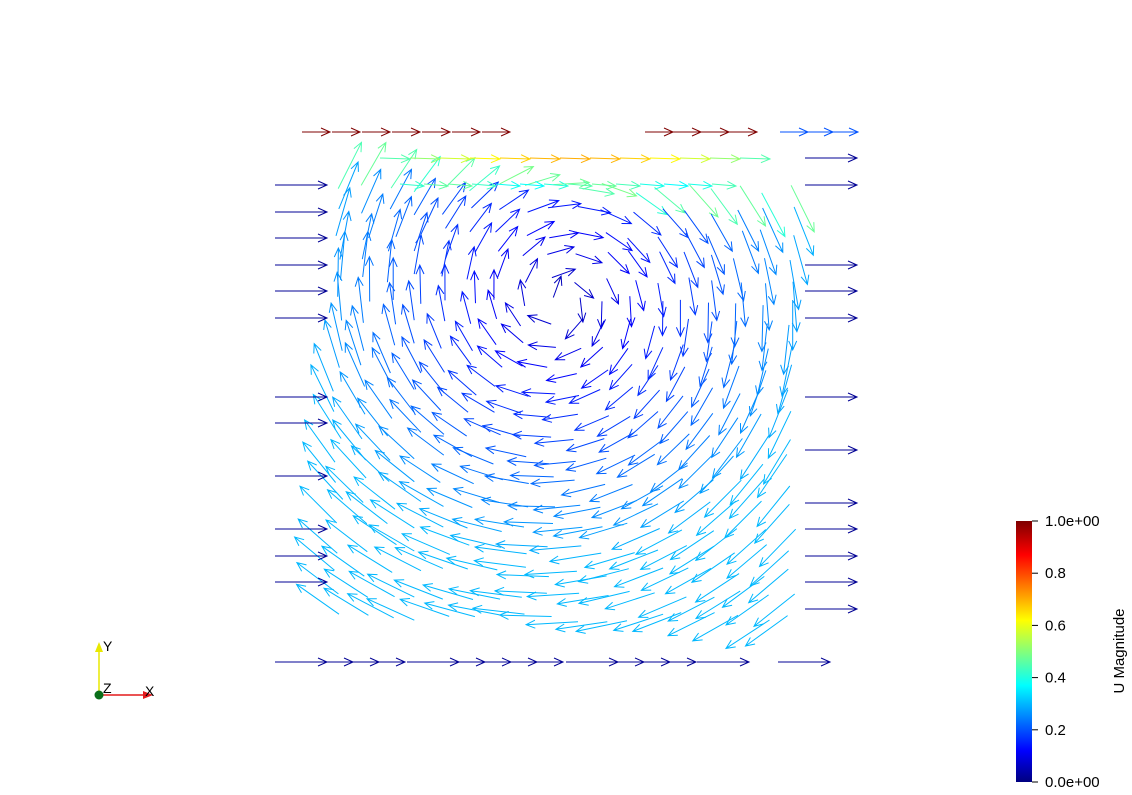  I want to click on color-legend-title: U Magnitude, so click(1119, 650).